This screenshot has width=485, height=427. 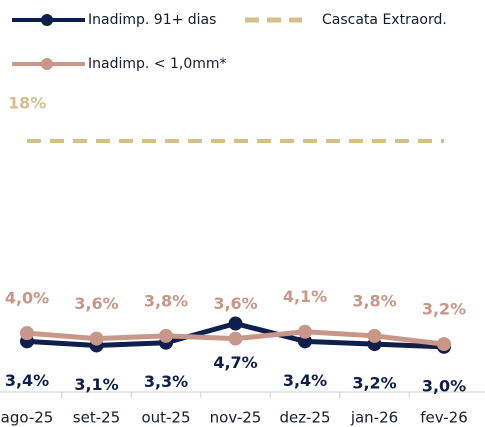 I want to click on data-label: 18%, so click(x=27, y=103).